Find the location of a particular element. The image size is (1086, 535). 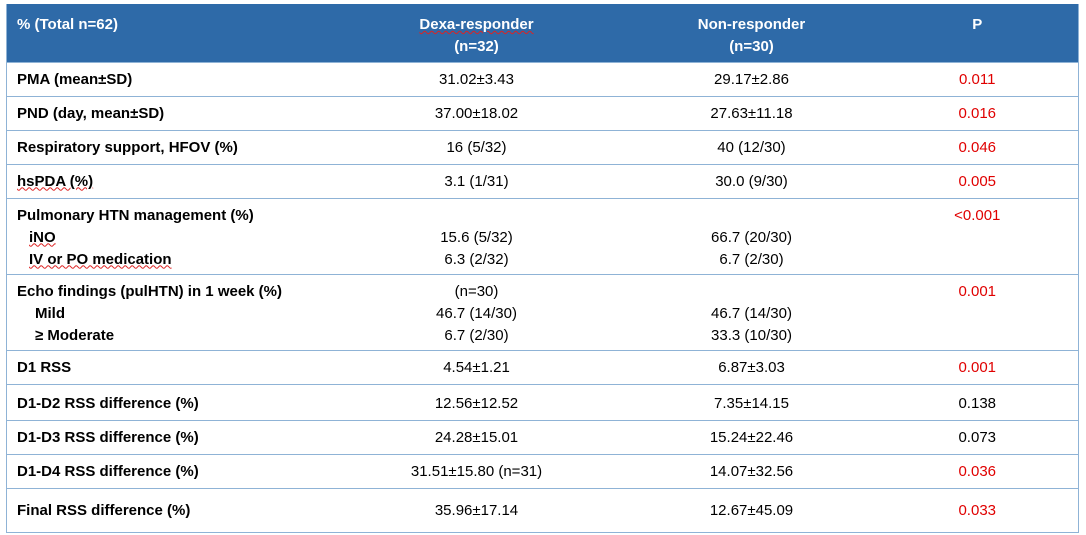

row-non: 30.0 (9/30) is located at coordinates (751, 181).